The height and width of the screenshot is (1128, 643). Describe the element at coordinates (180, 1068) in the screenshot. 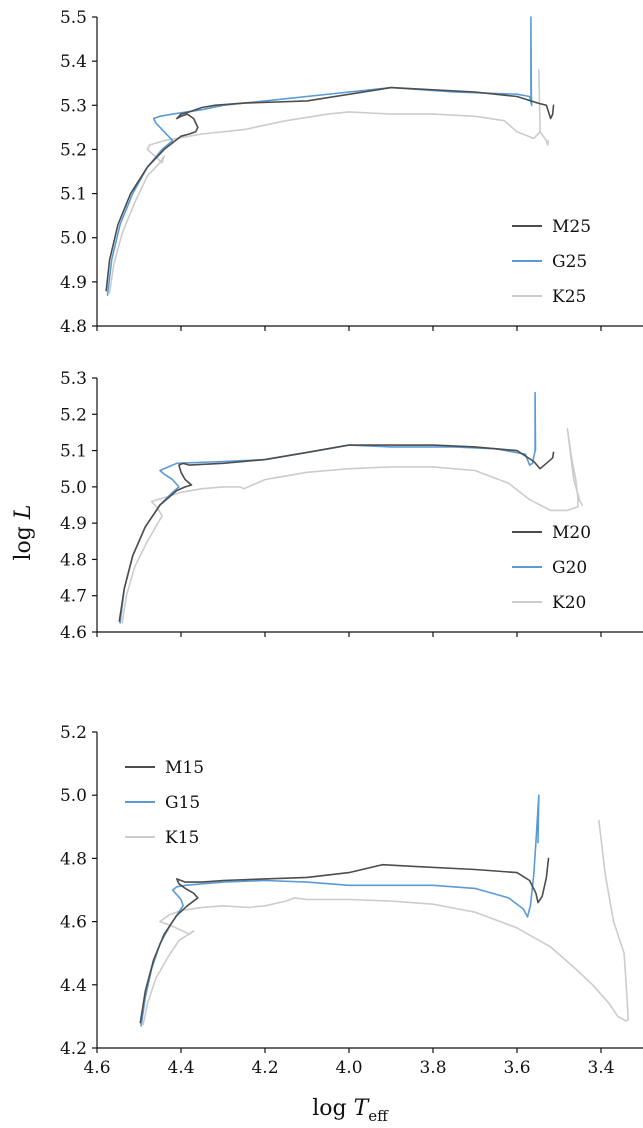

I see `x-tick-label: 4.4` at that location.